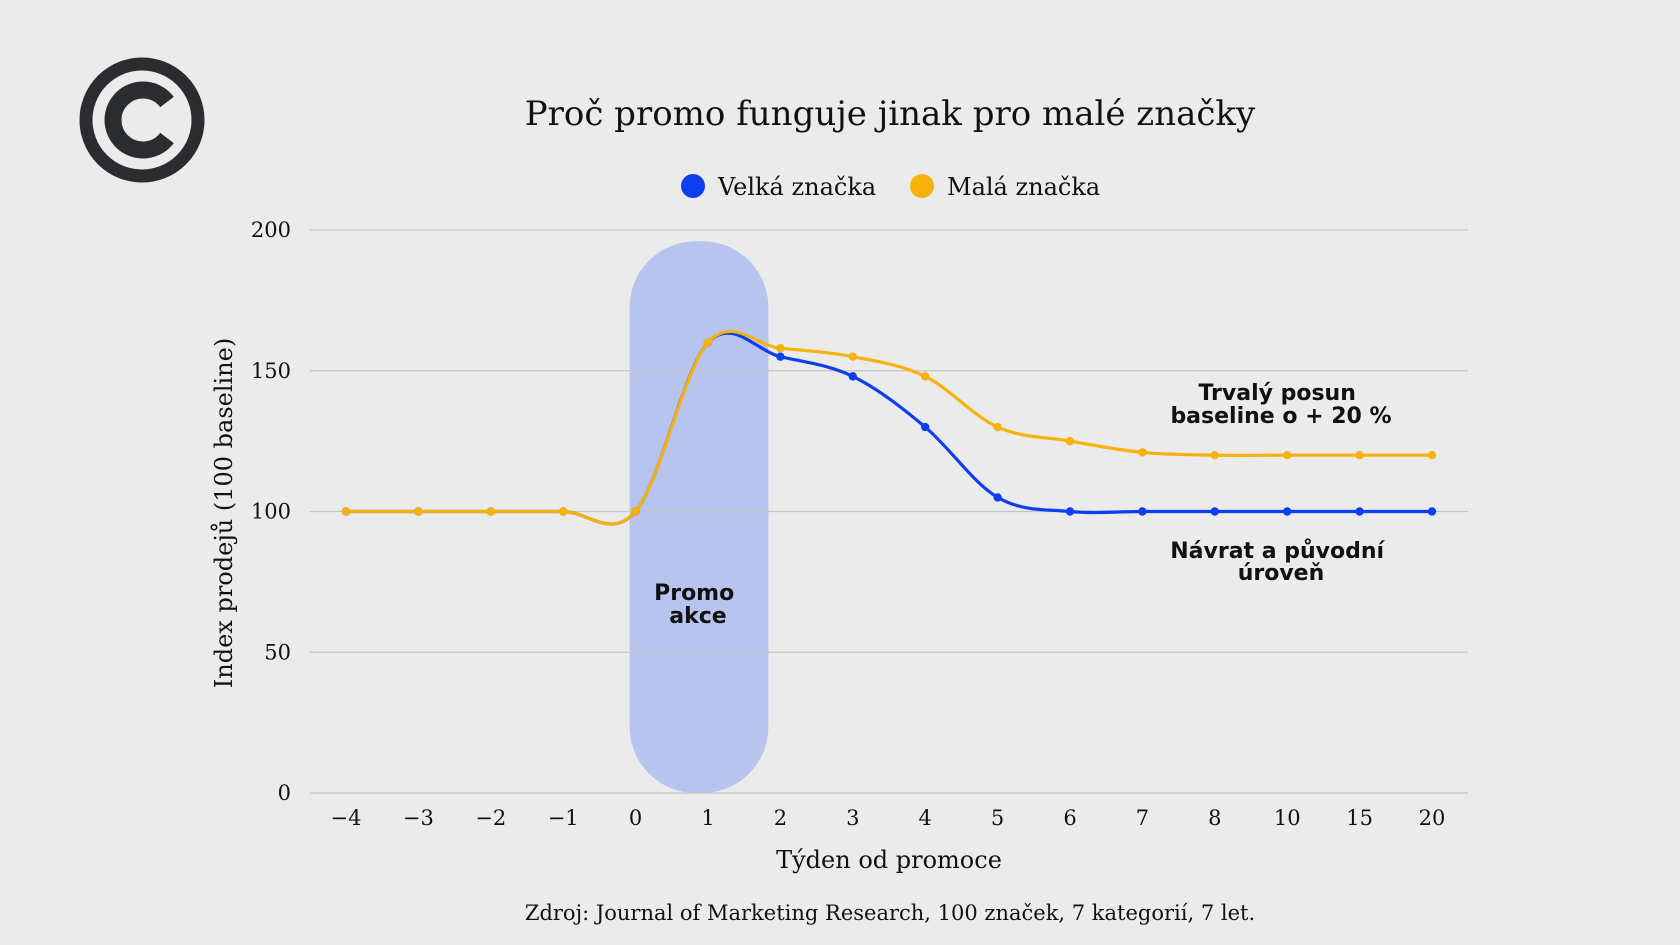  What do you see at coordinates (1281, 573) in the screenshot?
I see `annotation-return-line-2: úroveň` at bounding box center [1281, 573].